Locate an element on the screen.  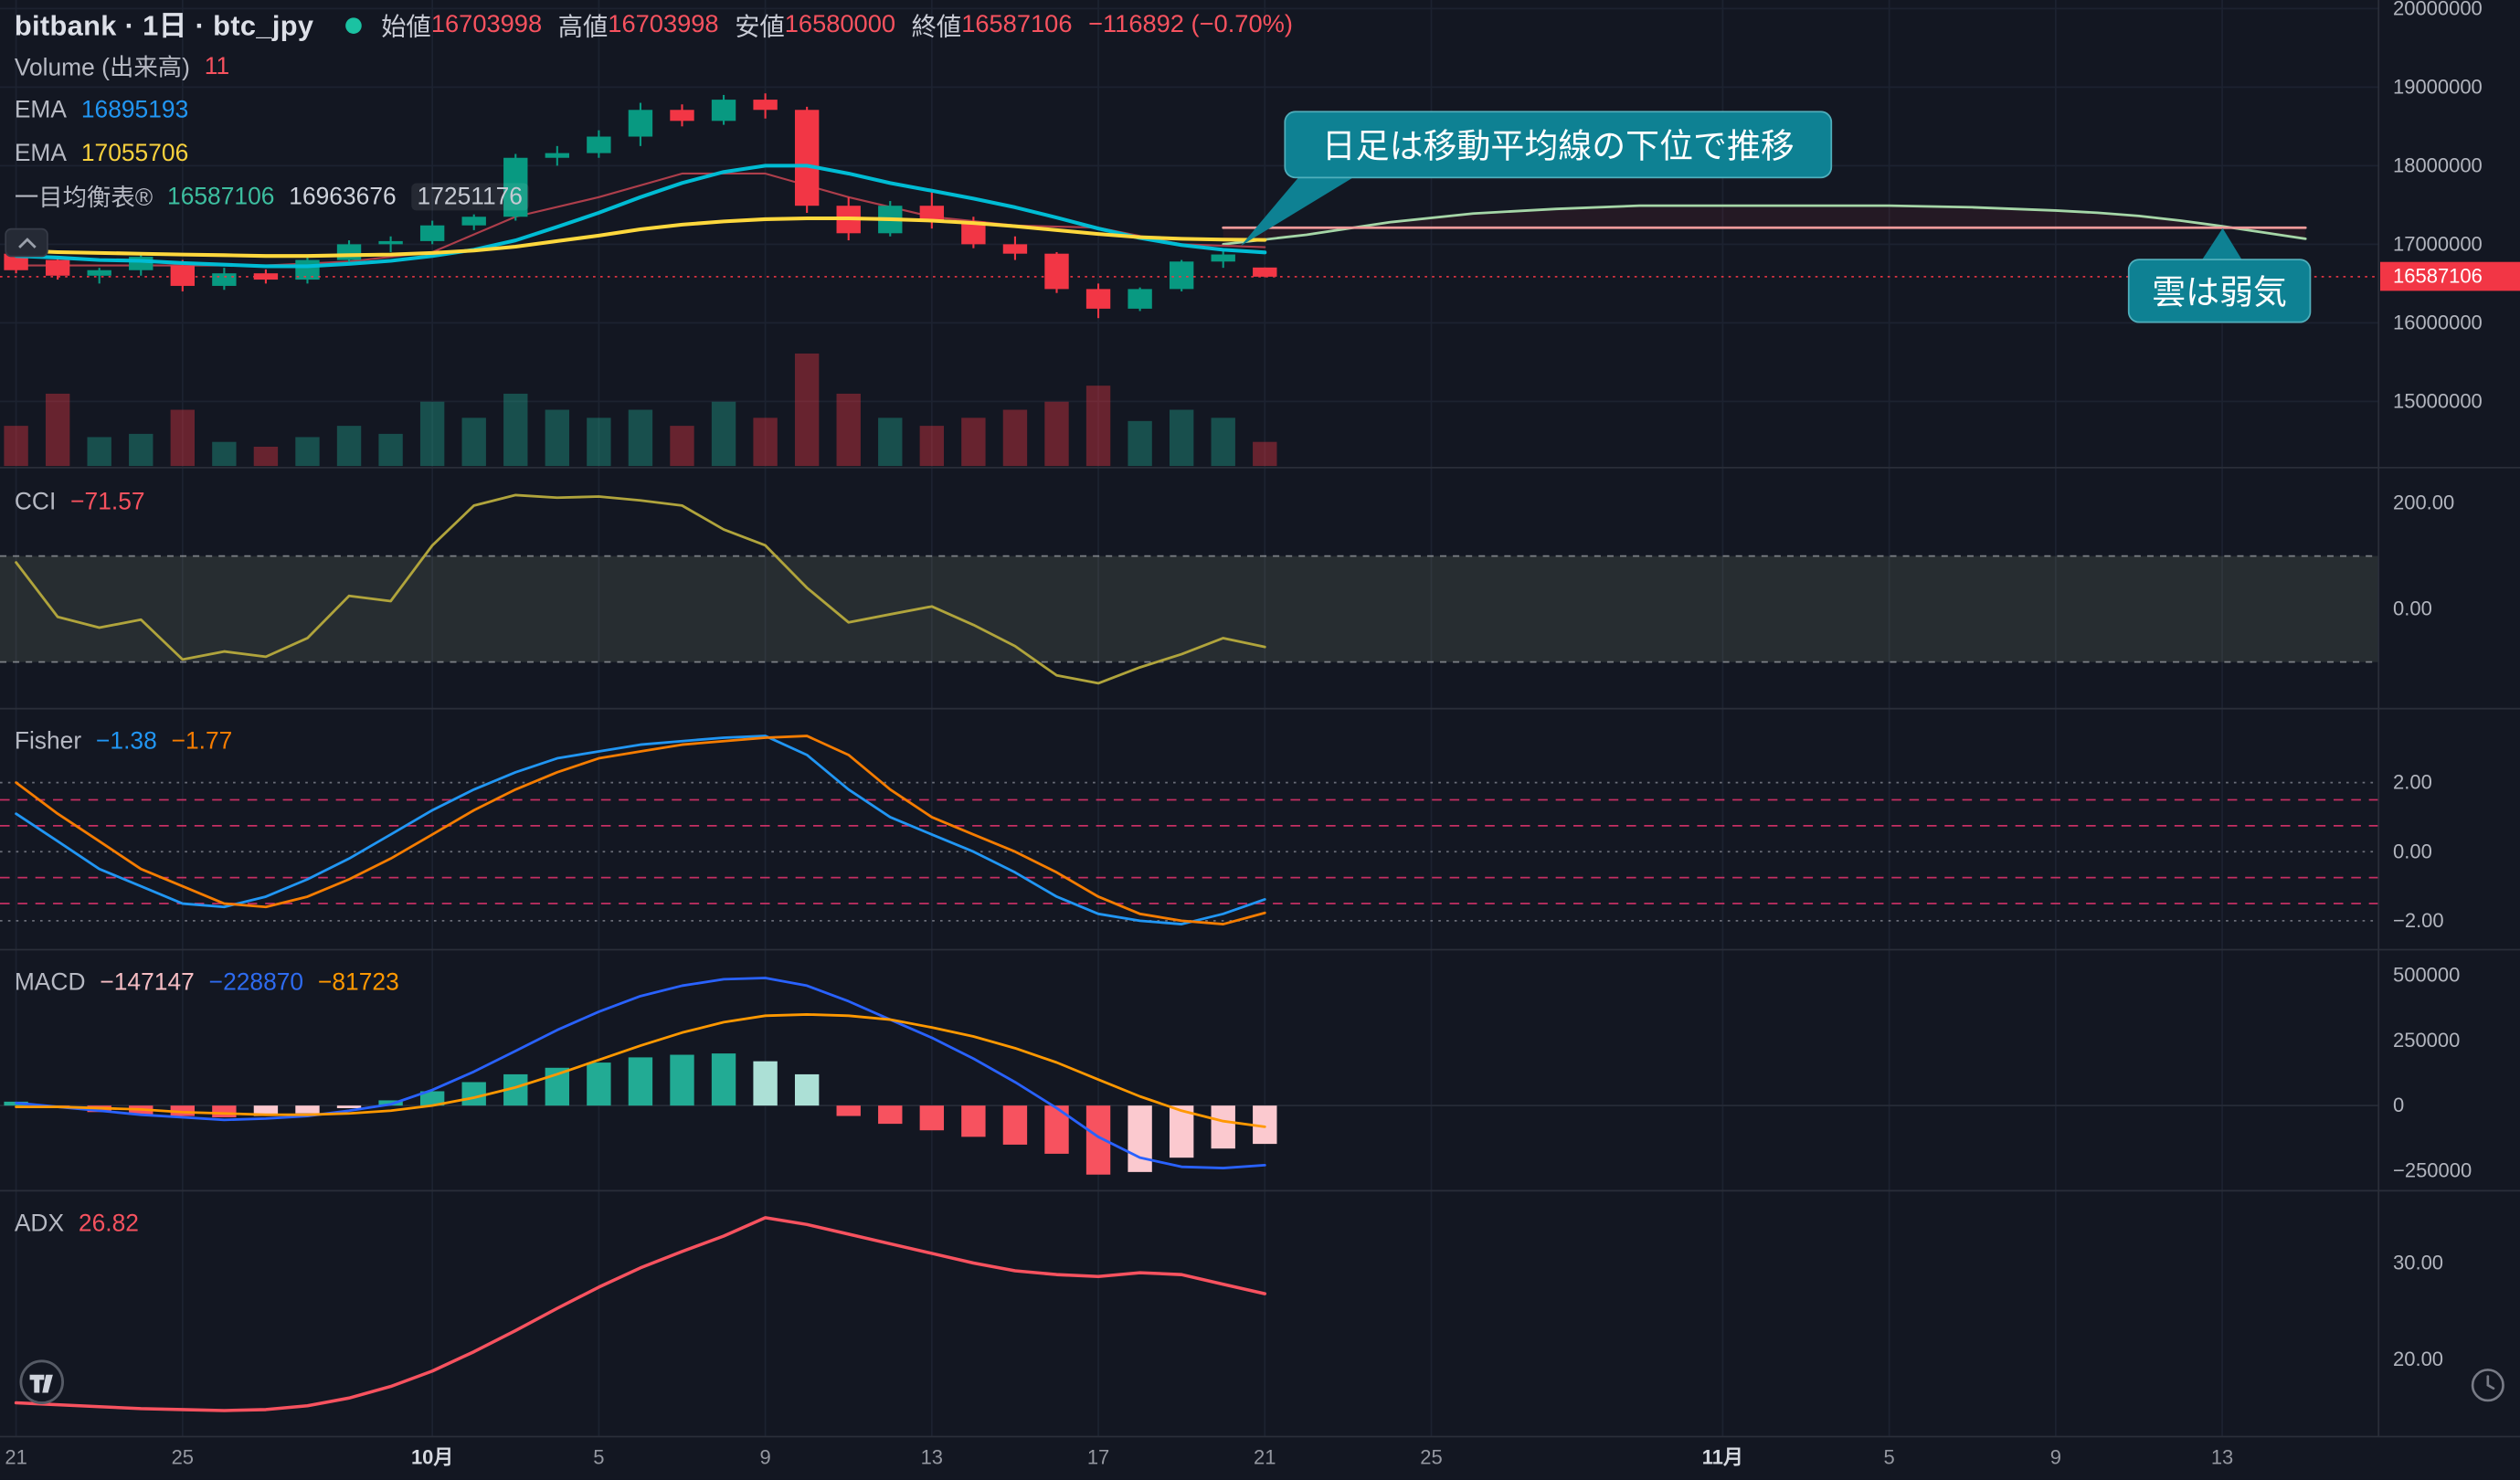
close-value: 16587106 is located at coordinates (1017, 24).